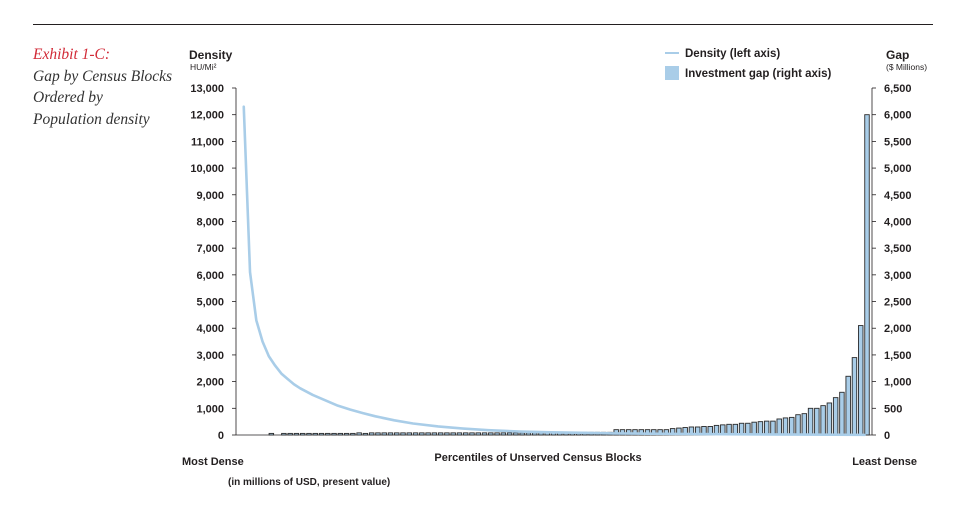 This screenshot has width=976, height=508. What do you see at coordinates (210, 356) in the screenshot?
I see `left-tick-label: 3,000` at bounding box center [210, 356].